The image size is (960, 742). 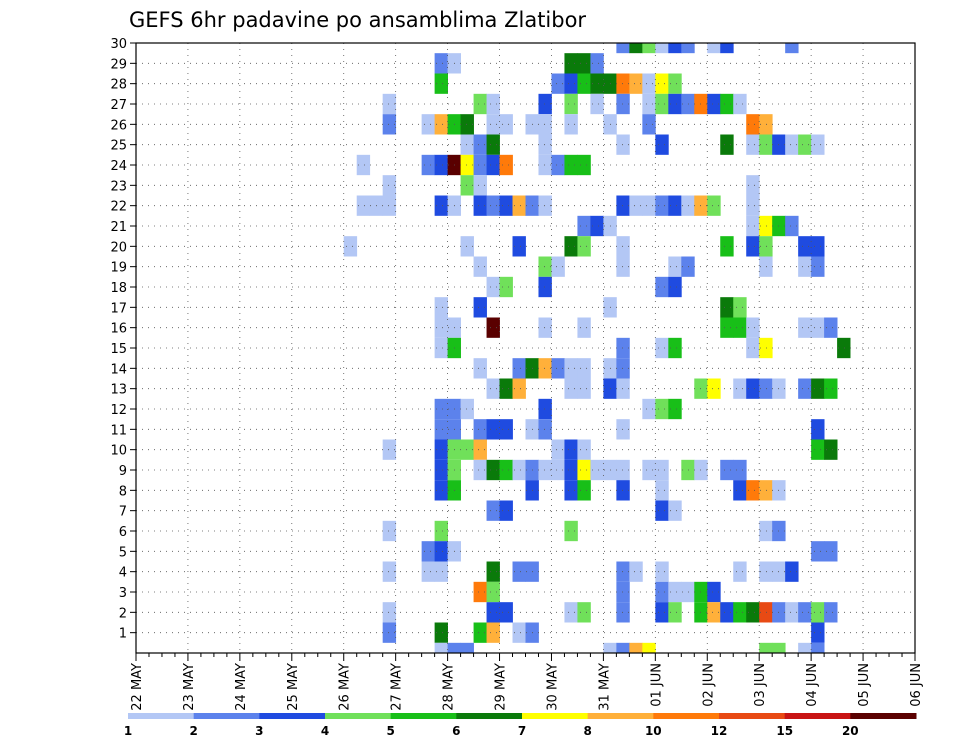 I want to click on y-tick-label: 3, so click(x=123, y=593).